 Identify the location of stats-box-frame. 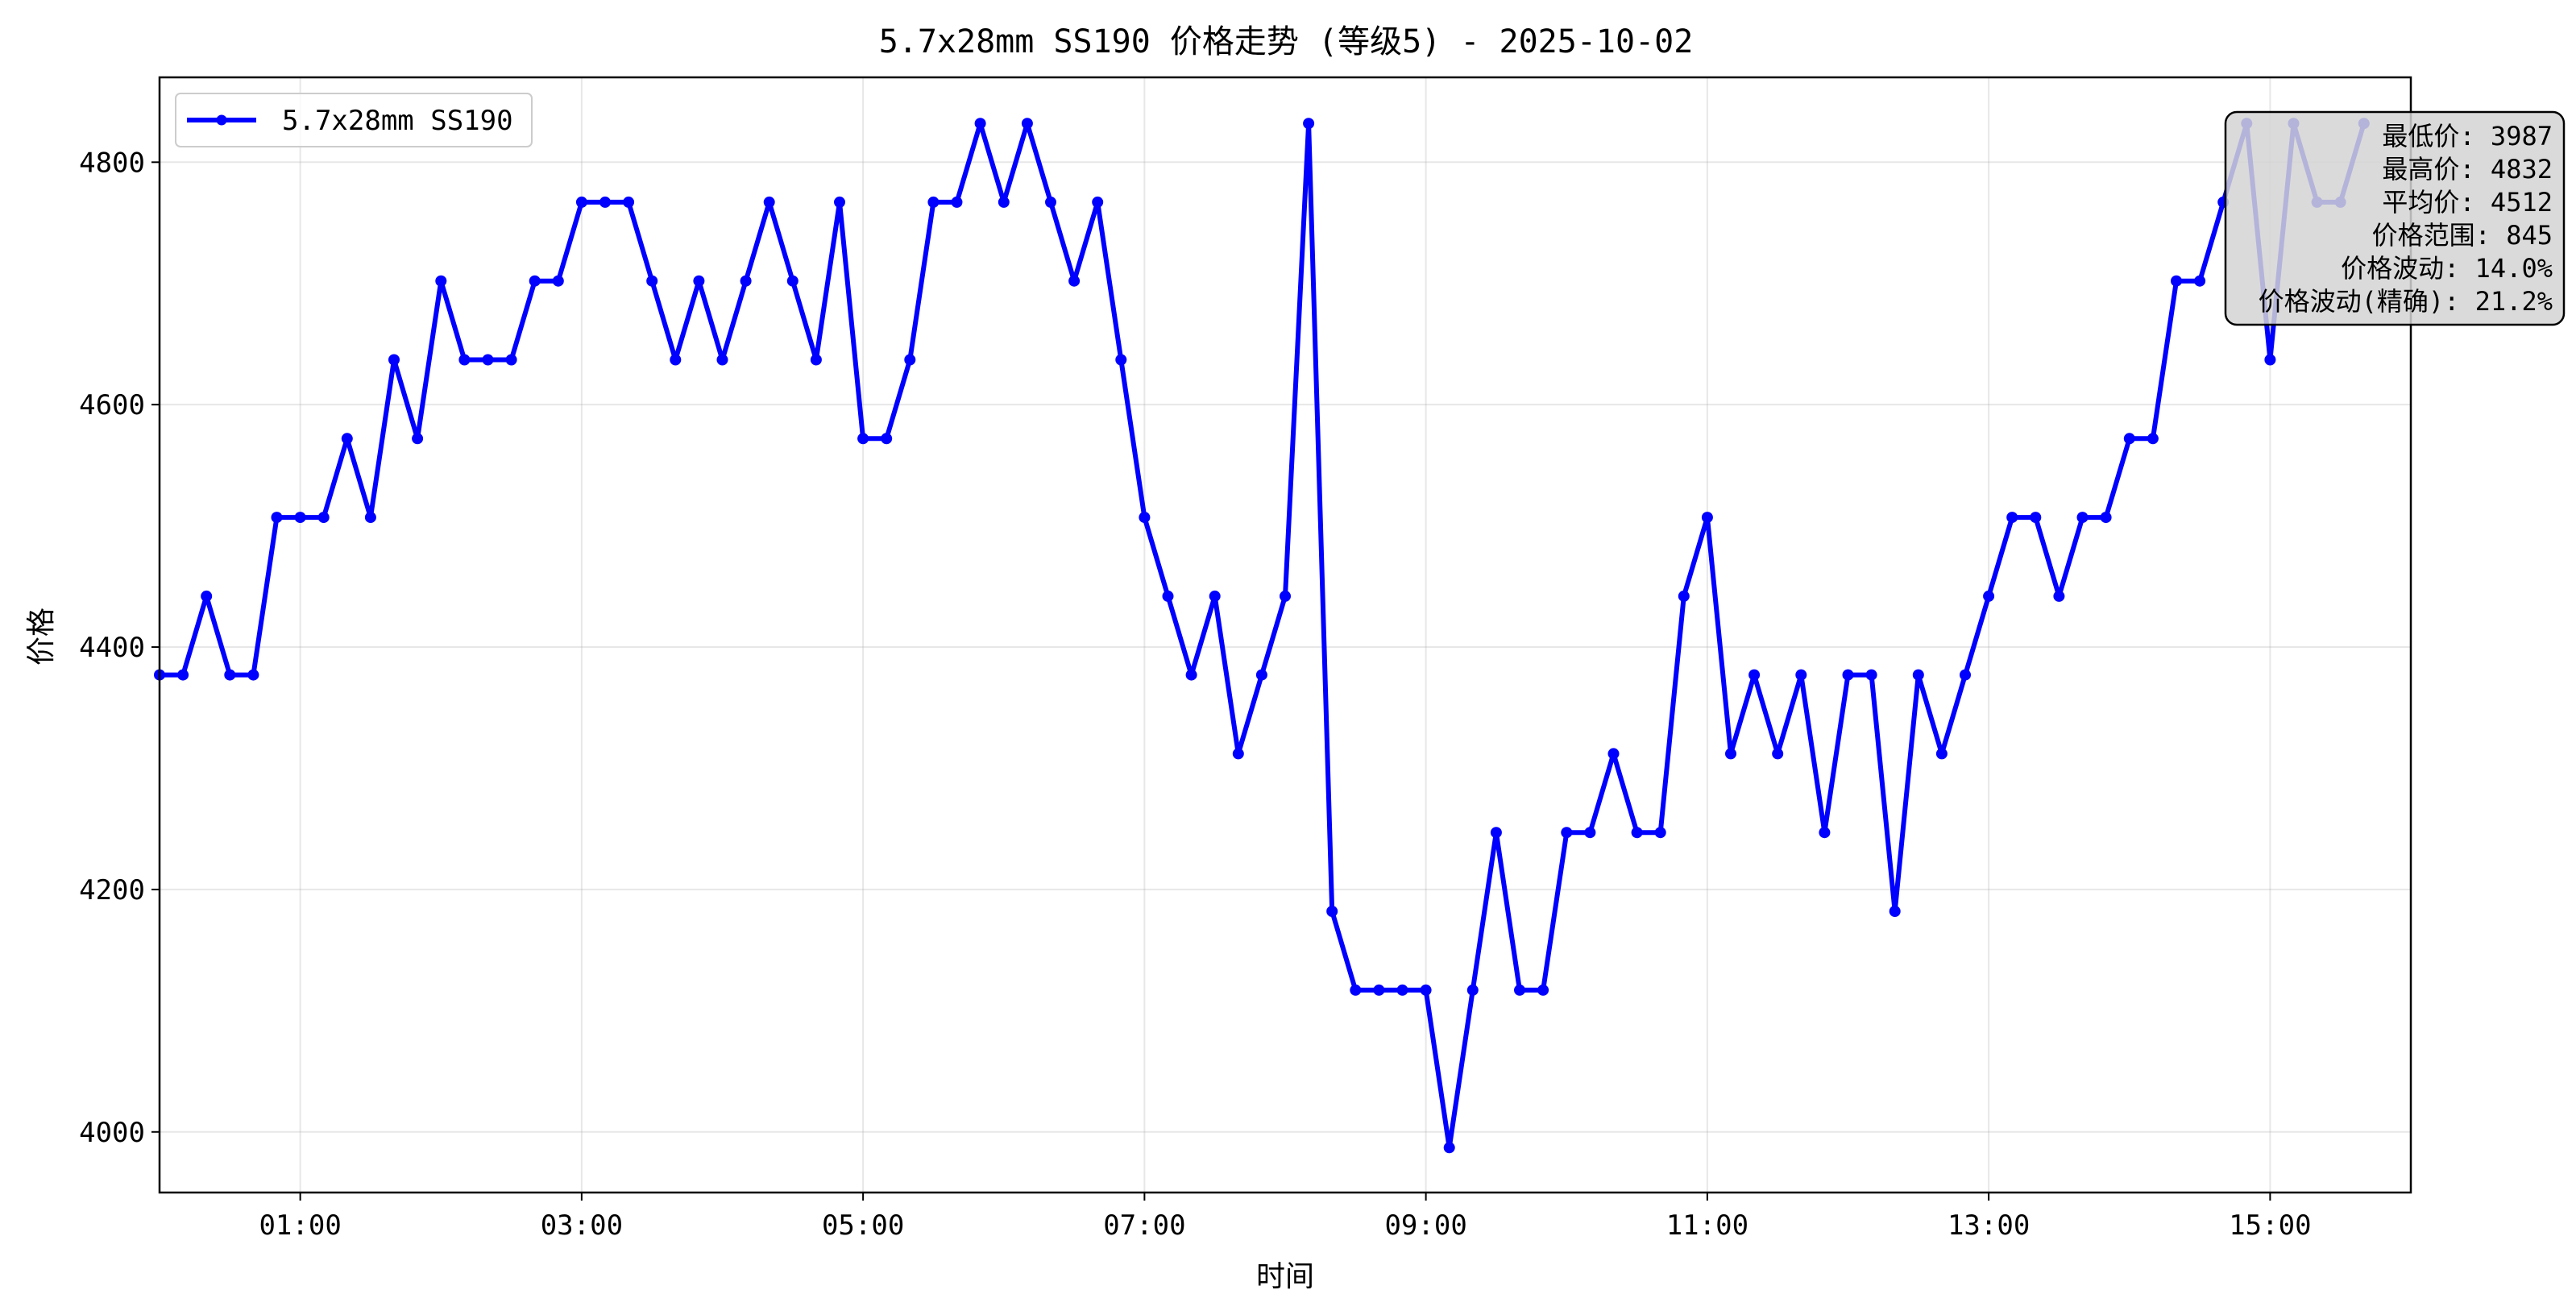
(2395, 218).